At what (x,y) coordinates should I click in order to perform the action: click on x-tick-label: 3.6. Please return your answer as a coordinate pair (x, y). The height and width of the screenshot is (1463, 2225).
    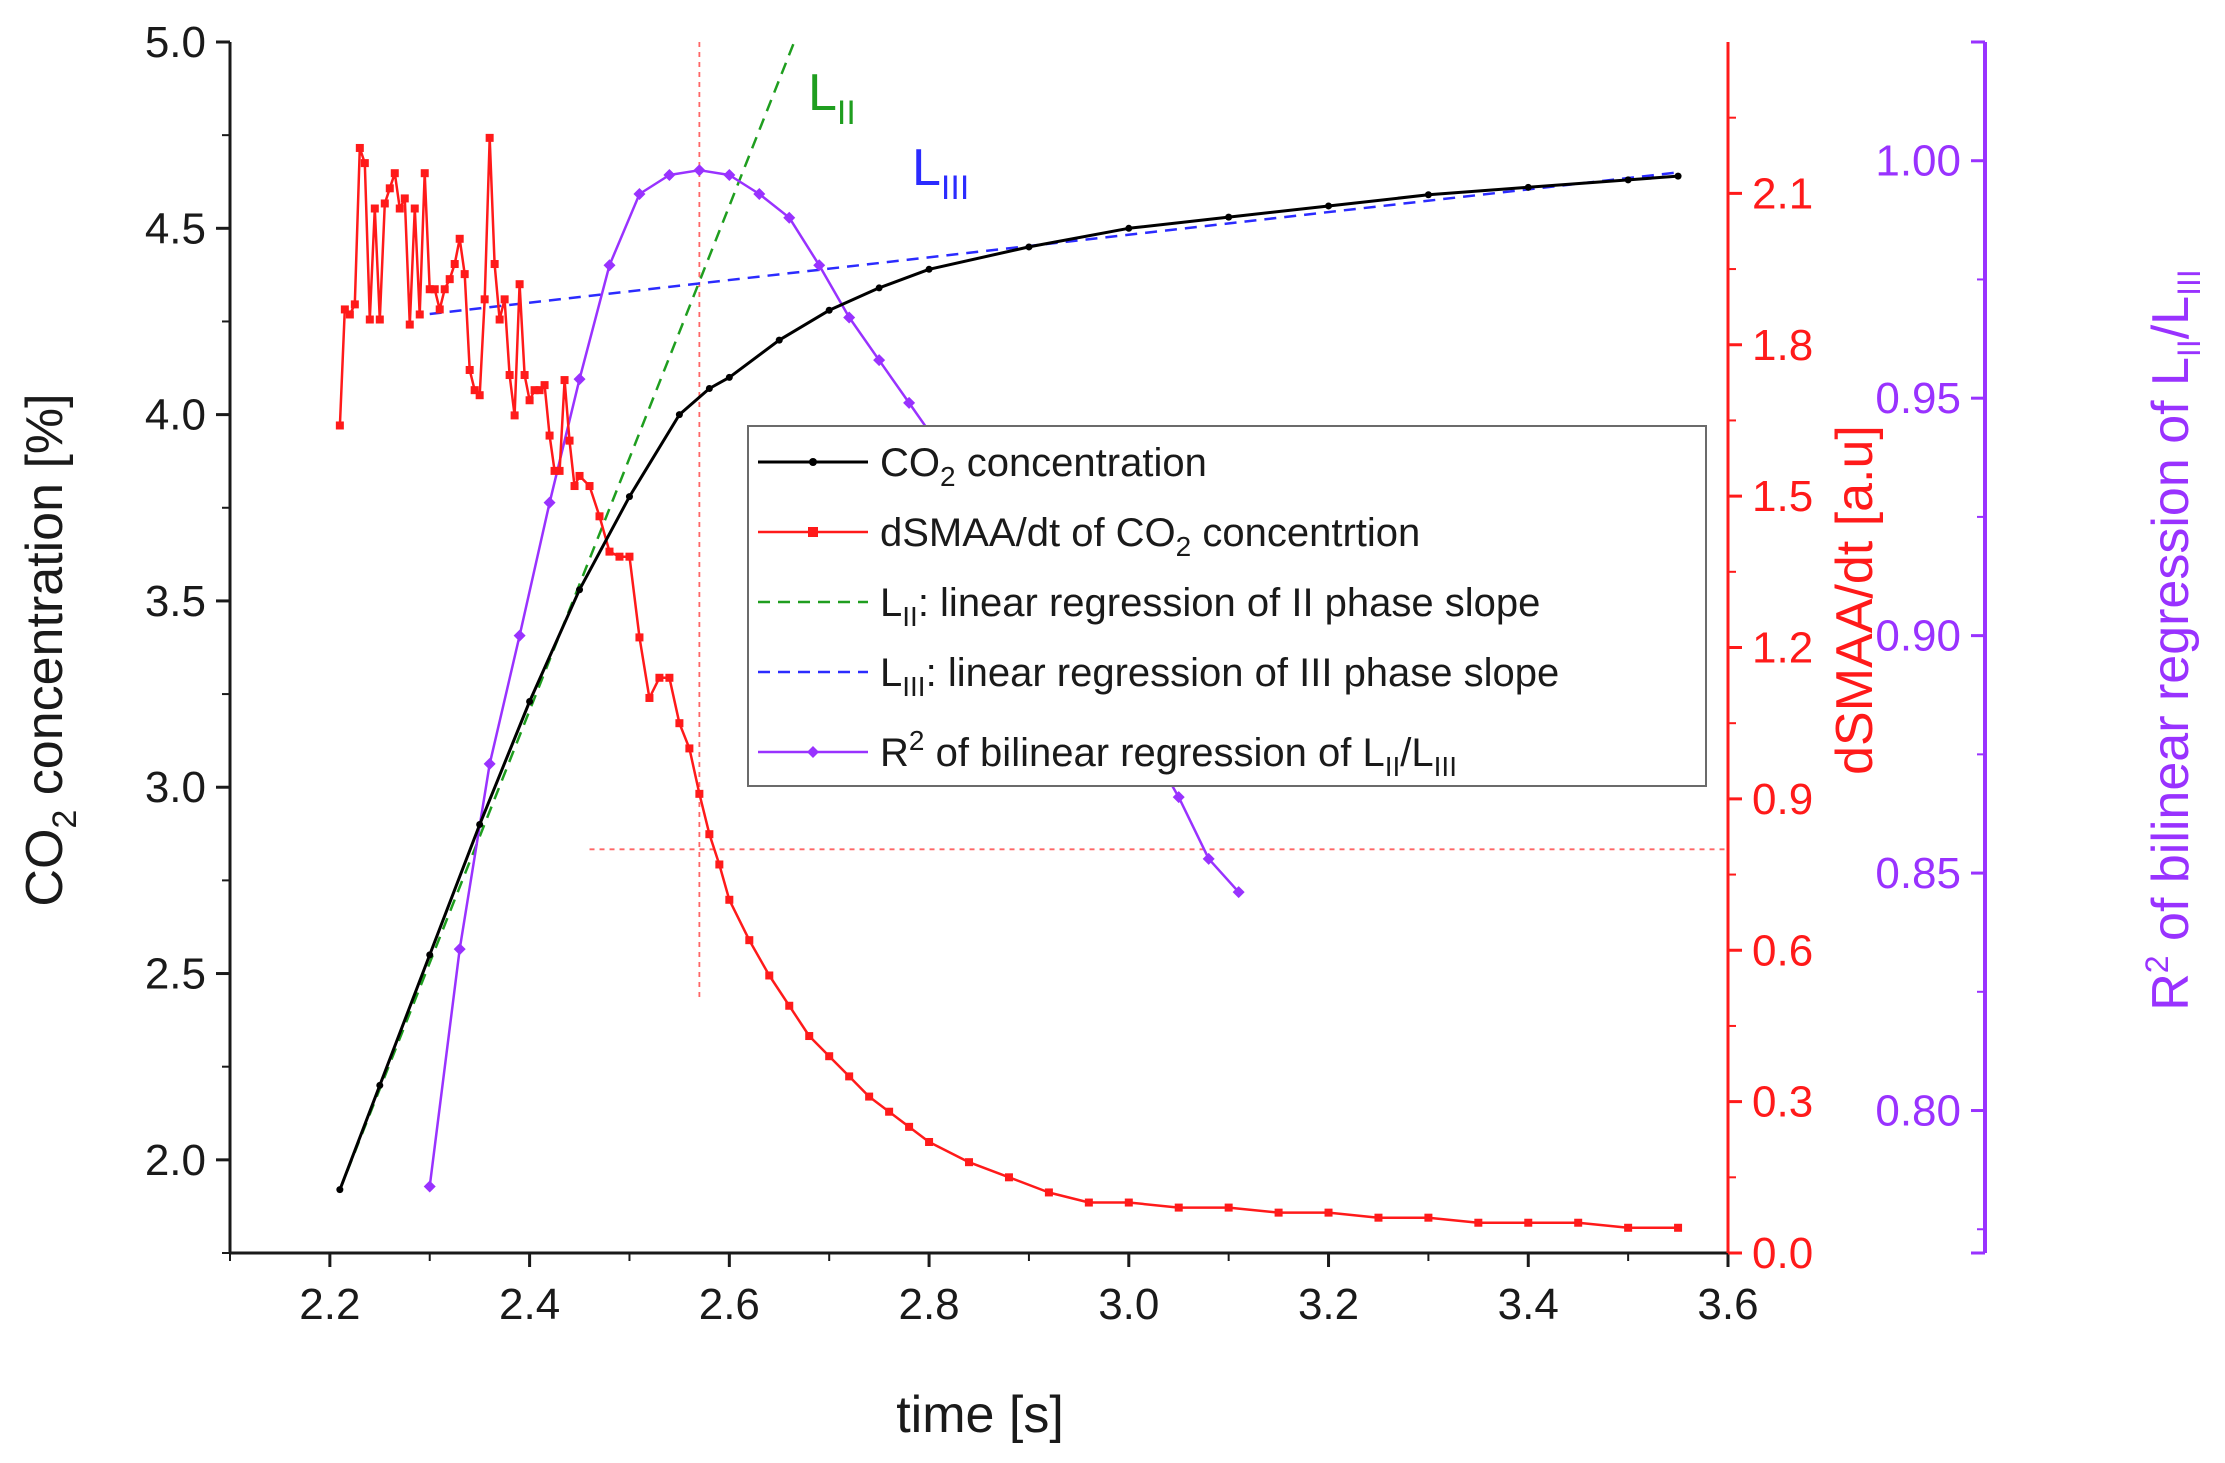
    Looking at the image, I should click on (1727, 1304).